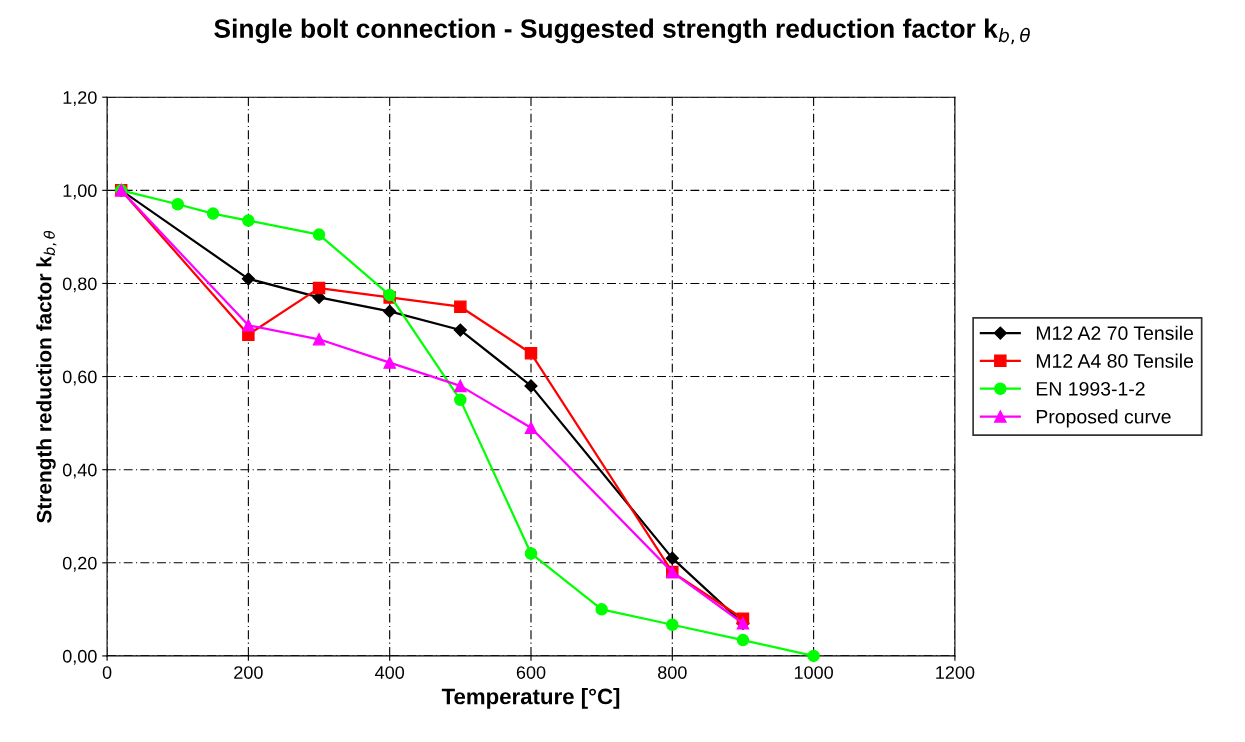  I want to click on y-tick-label: 0,00, so click(79, 657).